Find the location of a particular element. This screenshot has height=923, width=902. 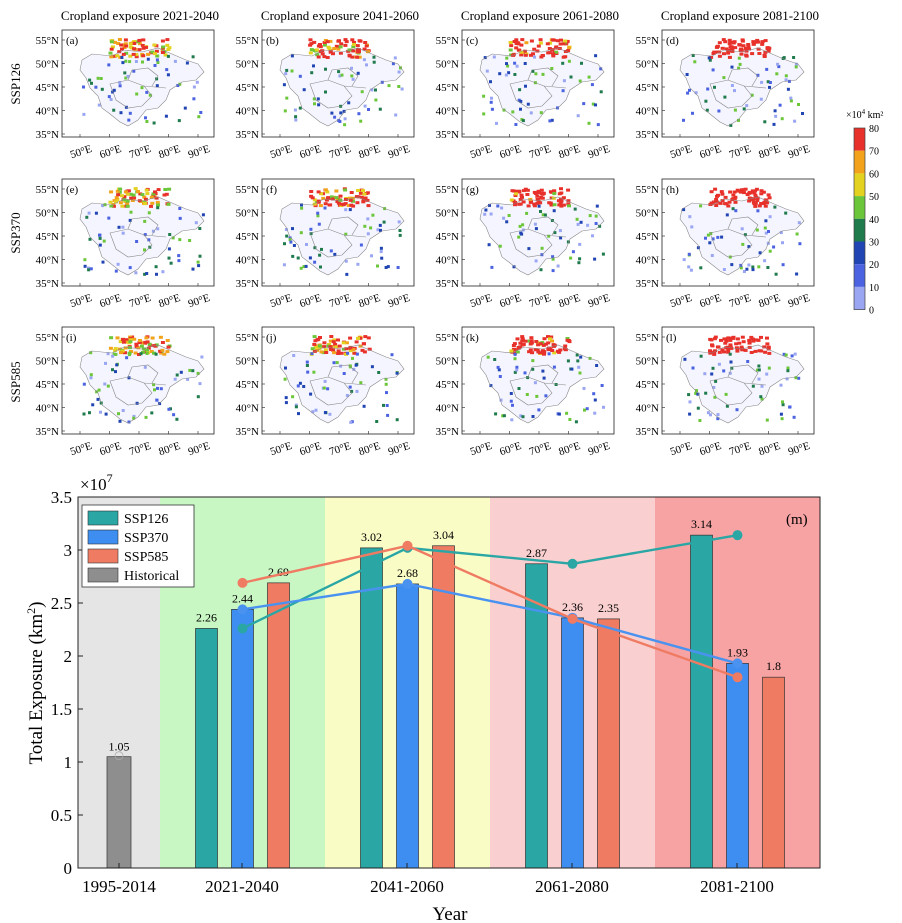

panel-label: (d) is located at coordinates (672, 41).